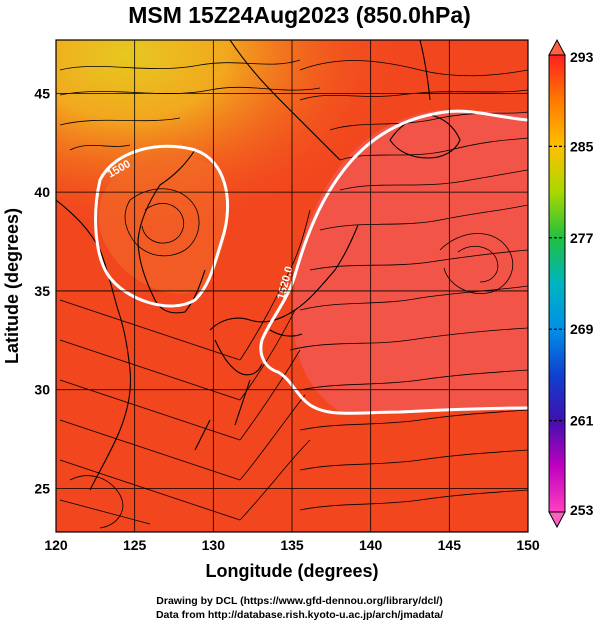 The height and width of the screenshot is (625, 599). I want to click on korea-warm-pocket, so click(163, 223).